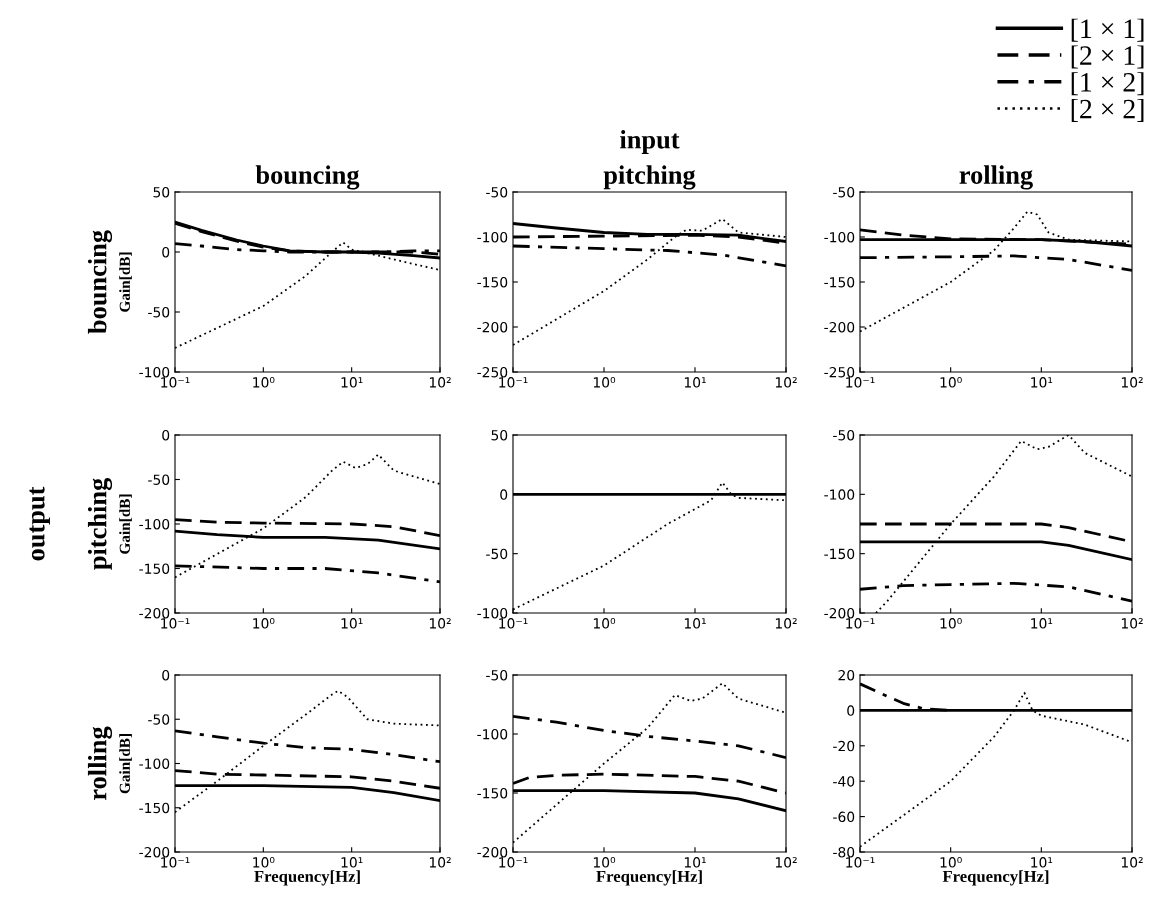  Describe the element at coordinates (650, 142) in the screenshot. I see `text: input` at that location.